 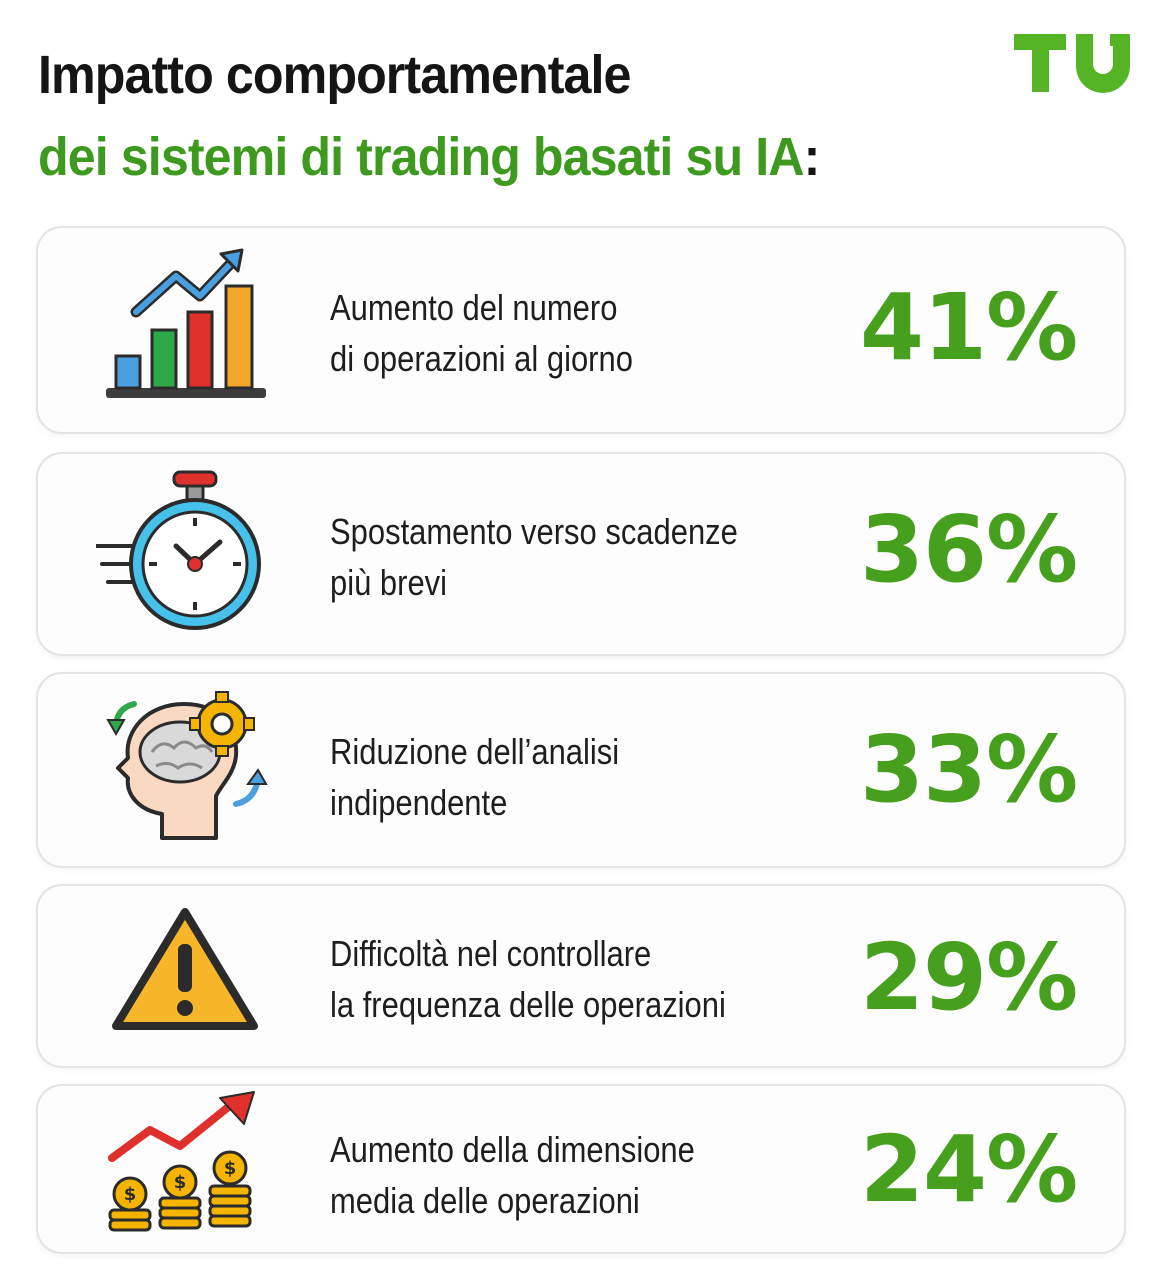 I want to click on stat-label: Spostamento verso scadenze più brevi, so click(x=534, y=557).